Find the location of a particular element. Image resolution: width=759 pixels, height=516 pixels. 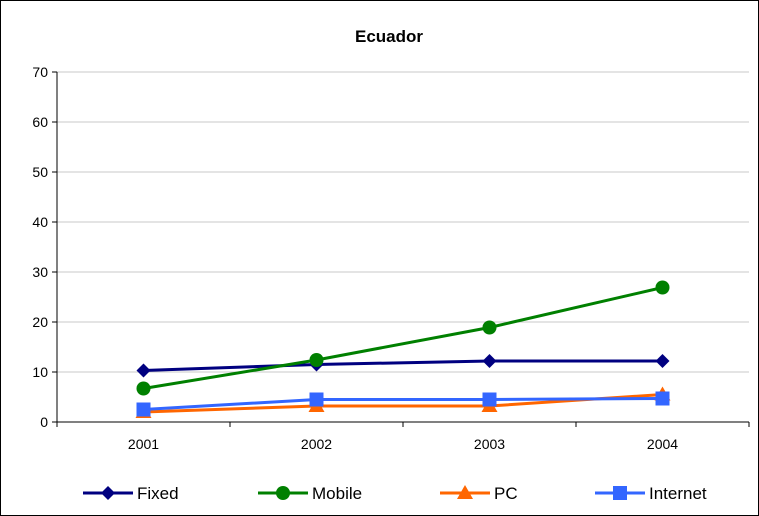

legend-label: Internet is located at coordinates (678, 493).